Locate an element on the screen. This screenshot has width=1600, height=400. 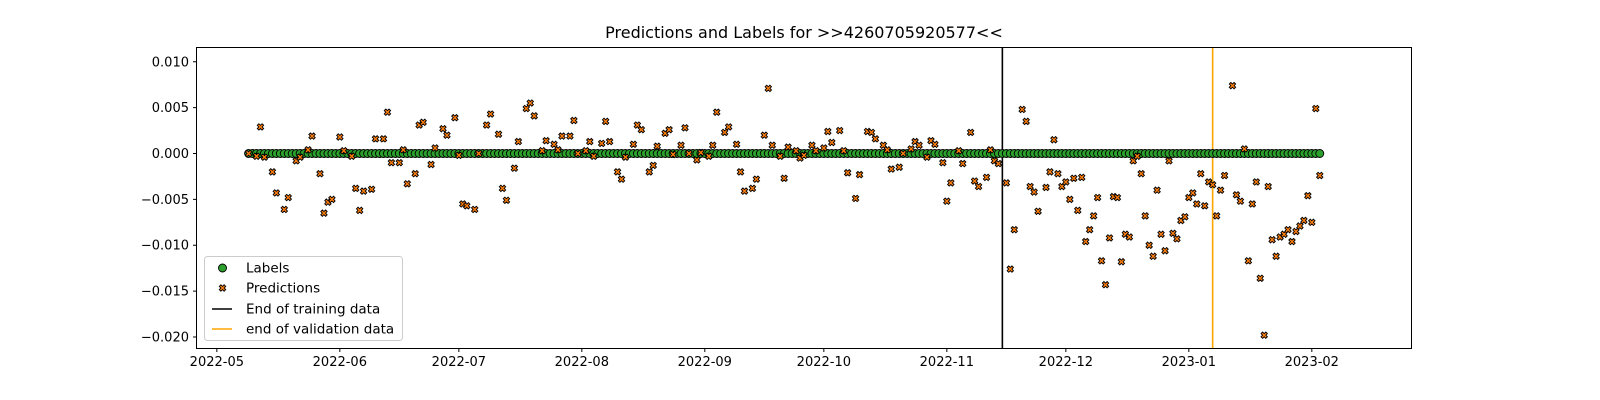
legend-predictions-text: Predictions is located at coordinates (283, 289).